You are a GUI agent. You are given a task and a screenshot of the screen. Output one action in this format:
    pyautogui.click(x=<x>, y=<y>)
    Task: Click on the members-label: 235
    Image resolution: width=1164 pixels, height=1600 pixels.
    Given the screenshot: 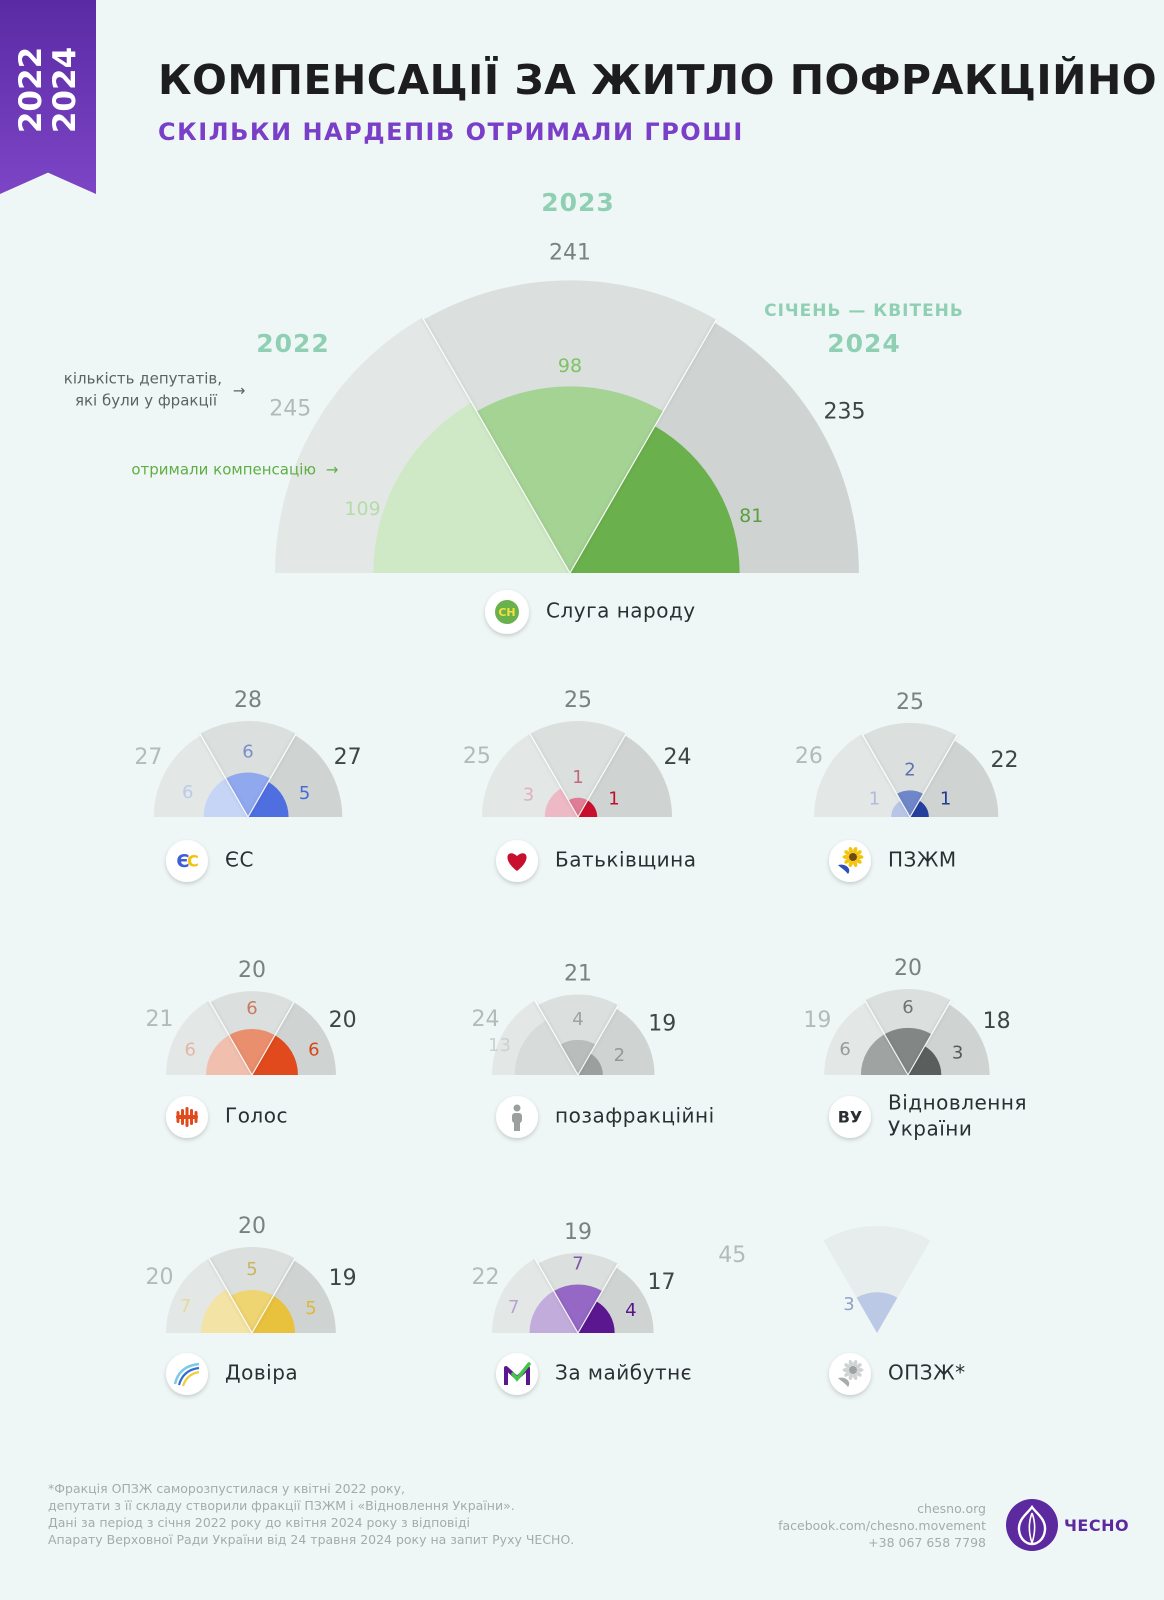 What is the action you would take?
    pyautogui.click(x=845, y=411)
    